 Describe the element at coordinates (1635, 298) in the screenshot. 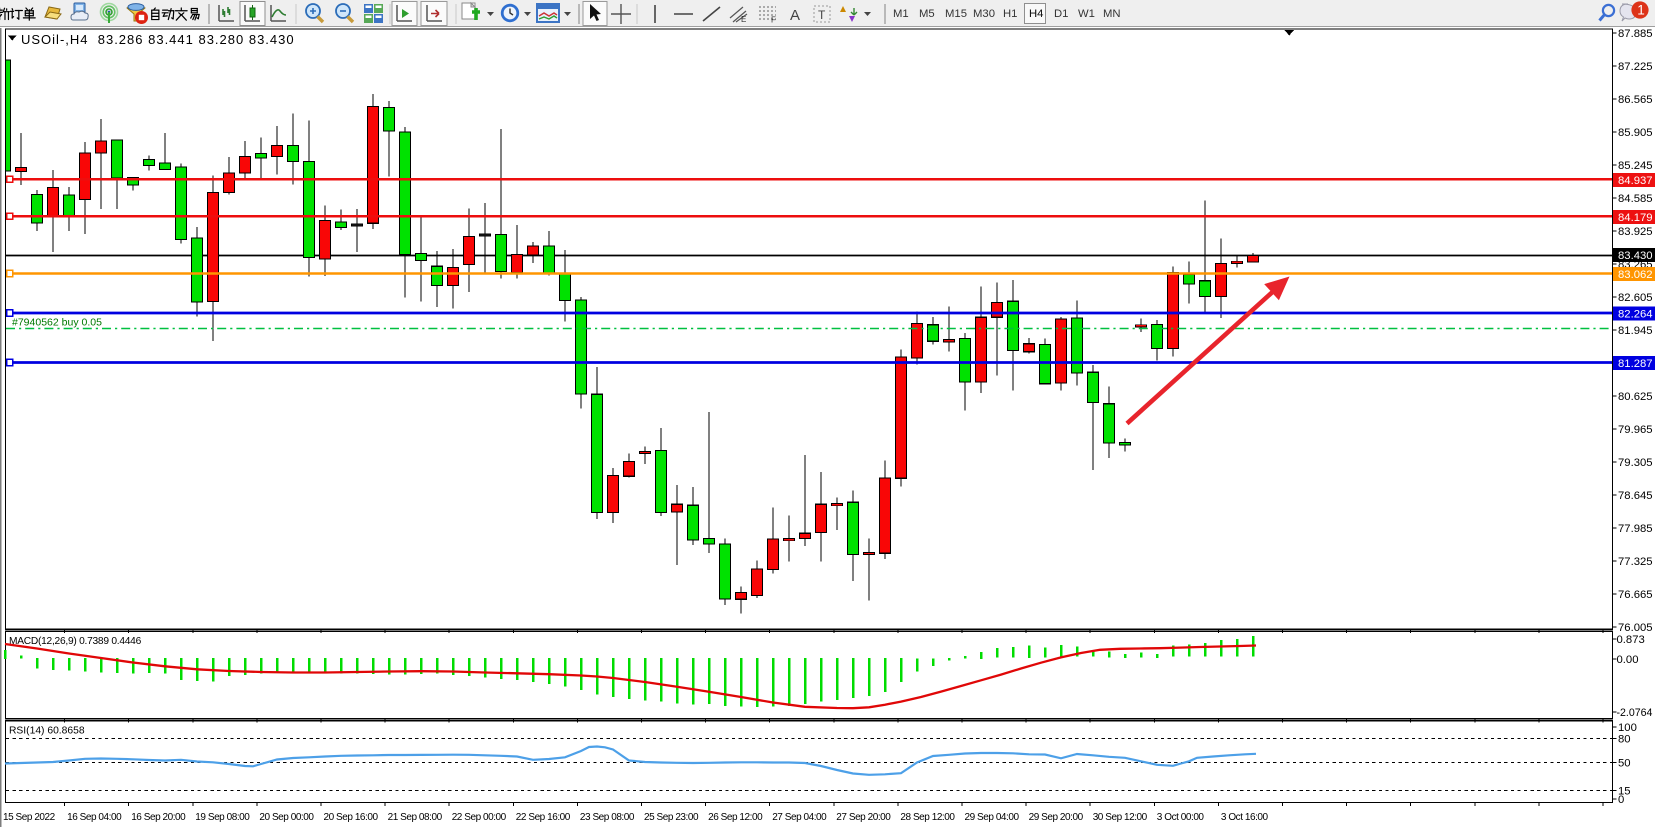

I see `svg-text: 82.605` at that location.